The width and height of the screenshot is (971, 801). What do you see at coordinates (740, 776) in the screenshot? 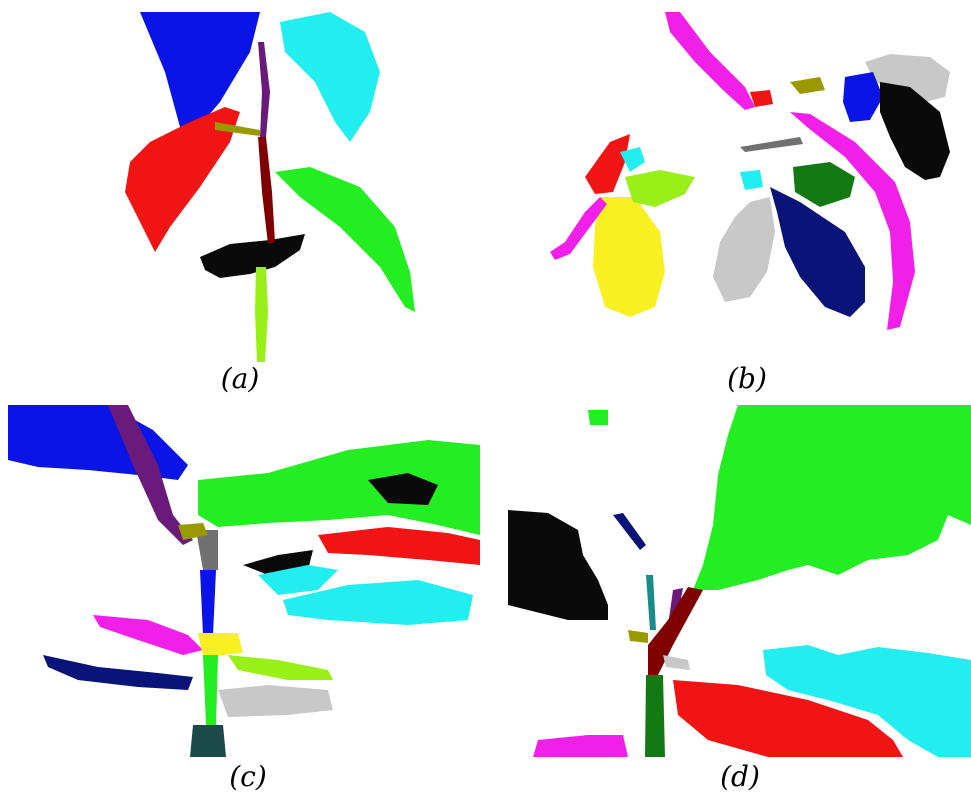
I see `caption-d: (d)` at bounding box center [740, 776].